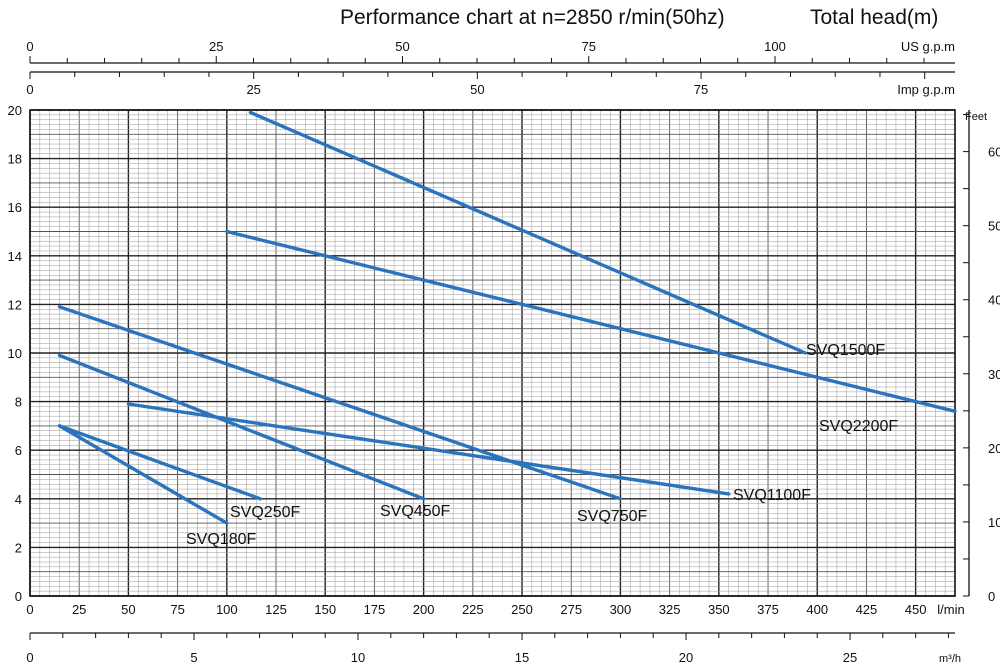 The width and height of the screenshot is (1000, 670). Describe the element at coordinates (128, 609) in the screenshot. I see `x-tick-label: 50` at that location.